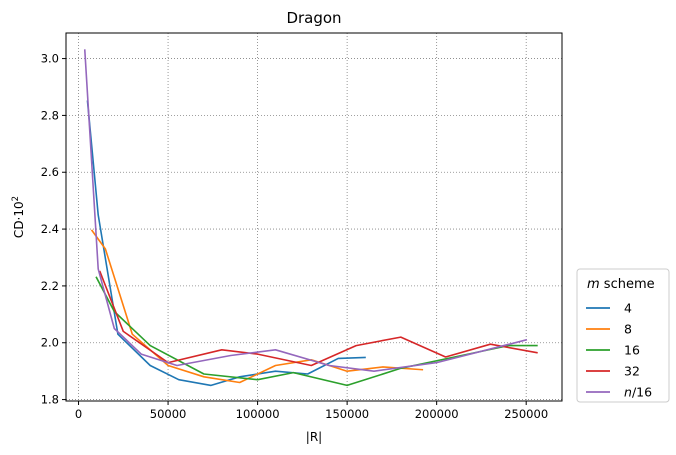 The height and width of the screenshot is (455, 676). I want to click on y-axis-label-text: CD·10, so click(19, 219).